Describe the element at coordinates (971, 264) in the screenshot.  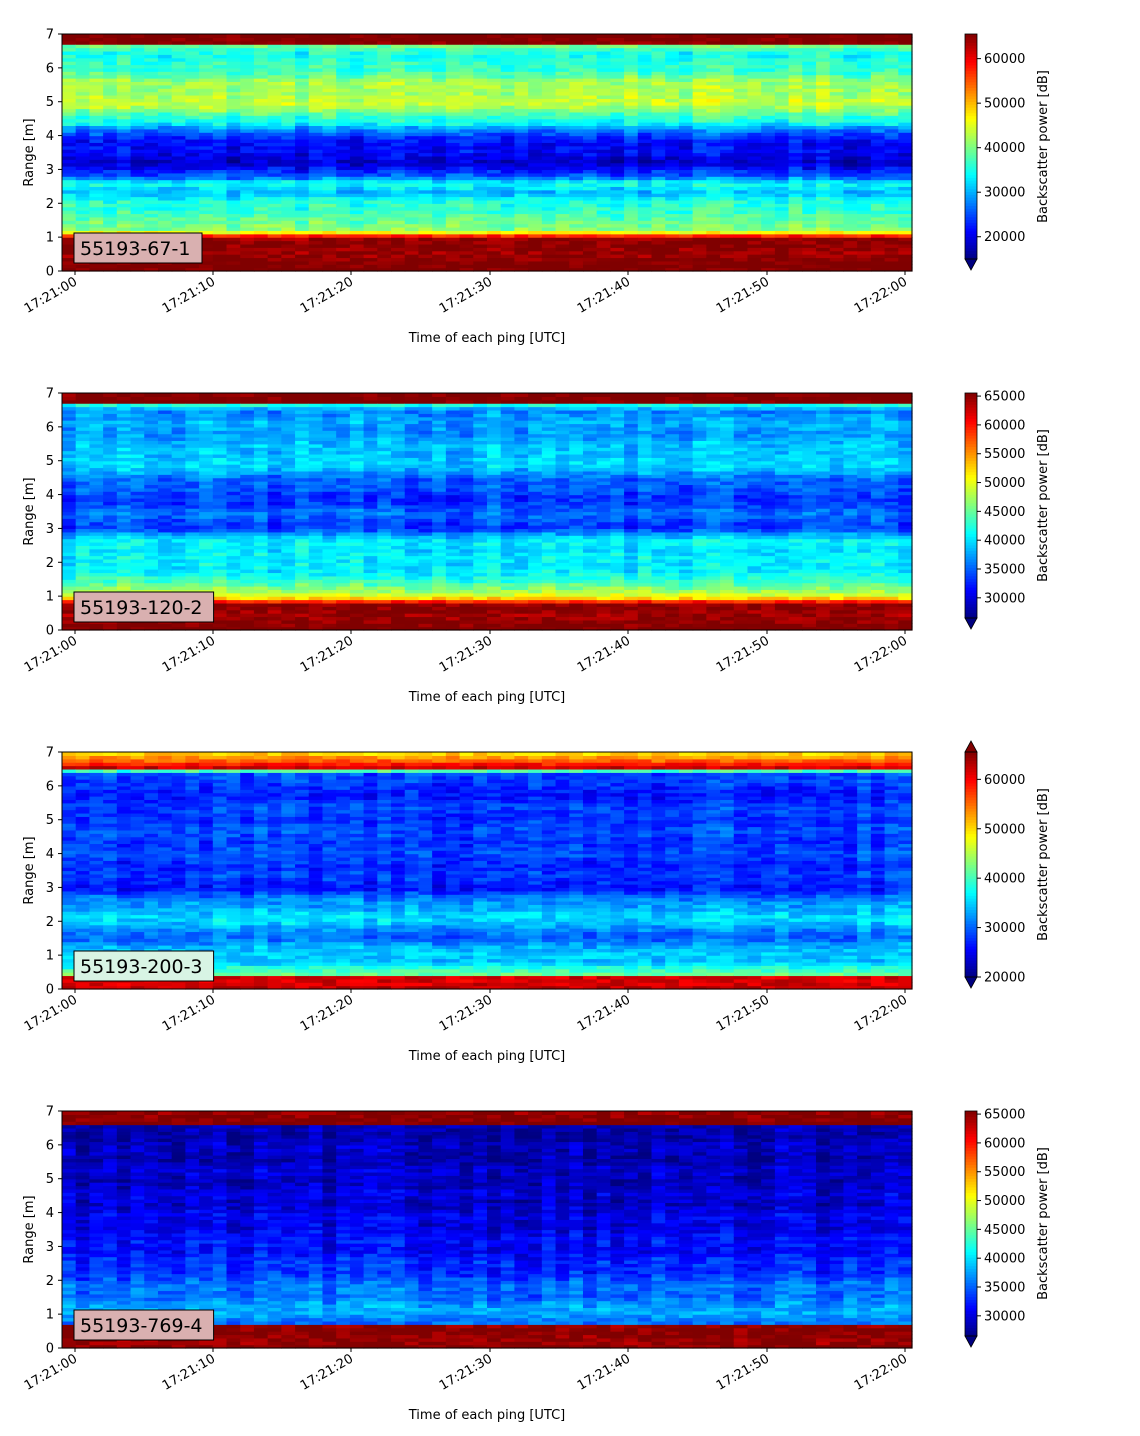
I see `colorbar-extend-min` at that location.